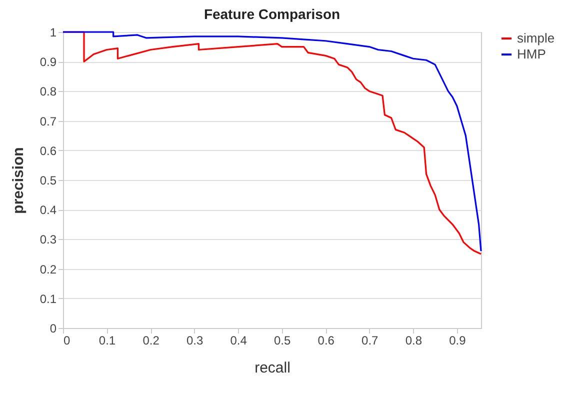 This screenshot has width=576, height=418. Describe the element at coordinates (18, 180) in the screenshot. I see `y-axis-title: precision` at that location.